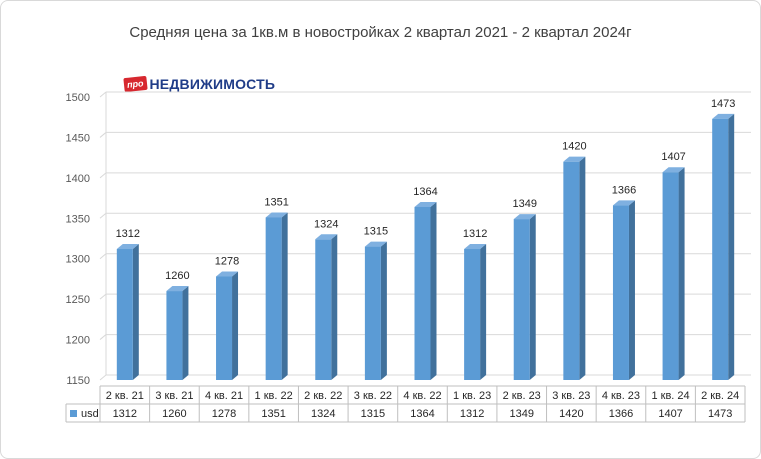 The width and height of the screenshot is (761, 459). What do you see at coordinates (224, 396) in the screenshot?
I see `x-tick-label: 4 кв. 21` at bounding box center [224, 396].